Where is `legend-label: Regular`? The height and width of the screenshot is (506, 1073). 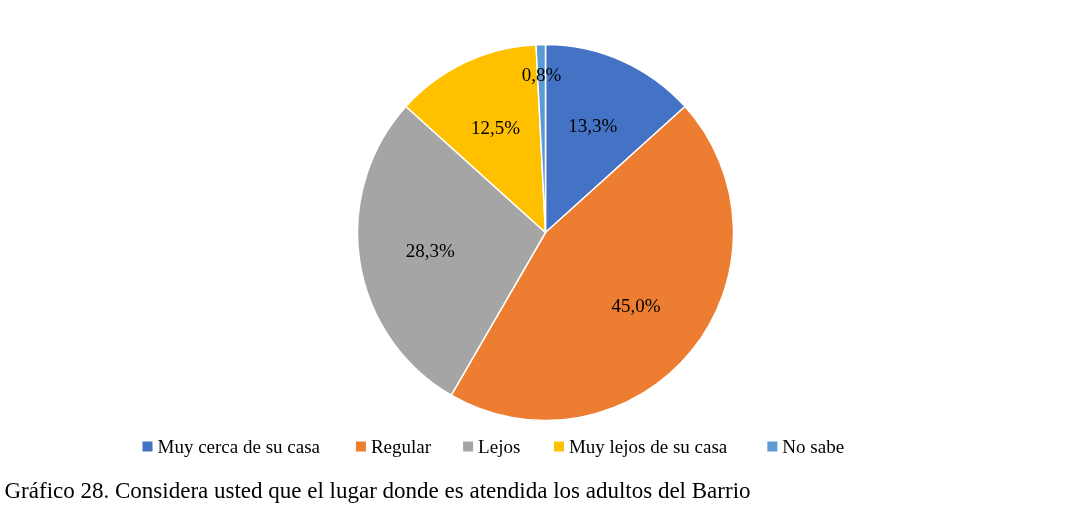
legend-label: Regular is located at coordinates (401, 446).